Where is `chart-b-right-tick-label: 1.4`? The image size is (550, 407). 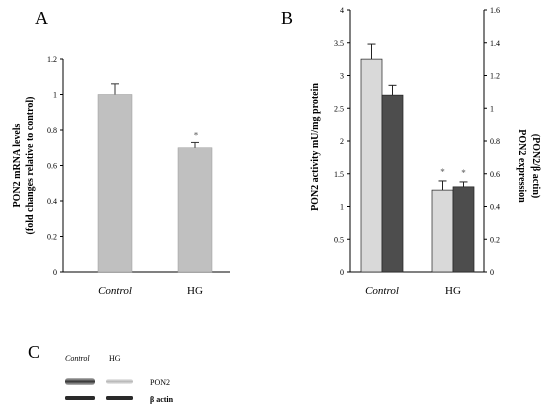 chart-b-right-tick-label: 1.4 is located at coordinates (495, 43).